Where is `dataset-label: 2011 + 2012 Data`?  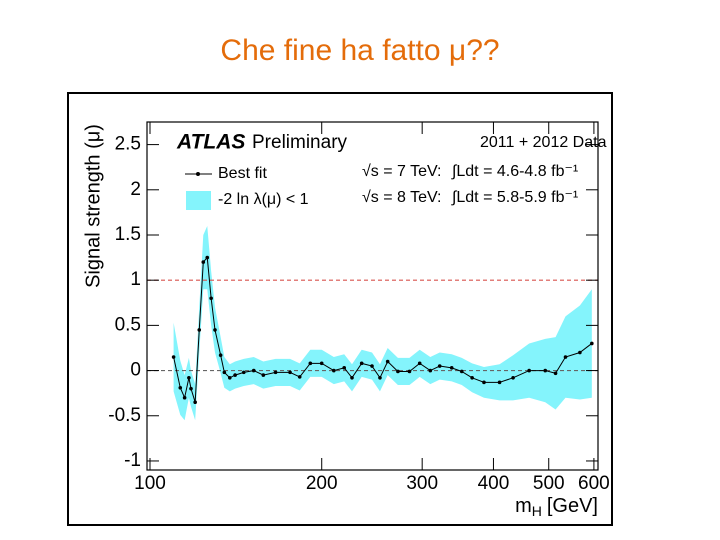
dataset-label: 2011 + 2012 Data is located at coordinates (543, 142).